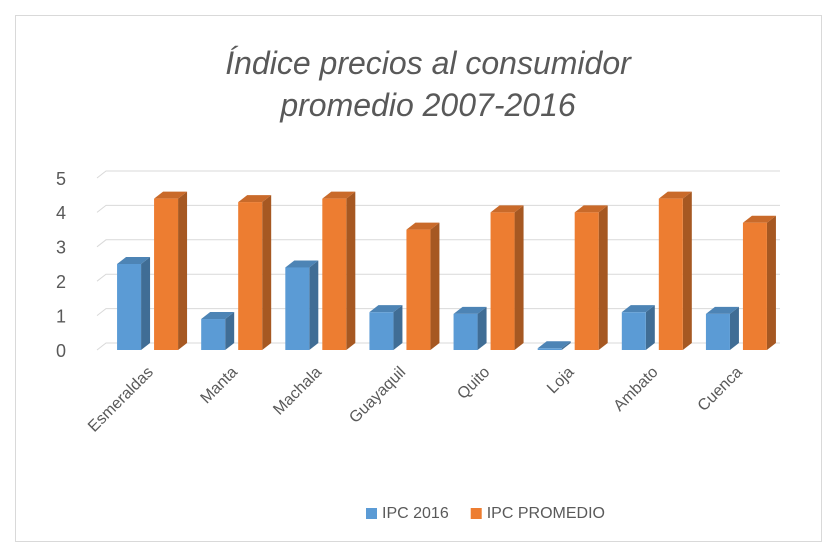 The width and height of the screenshot is (837, 542). Describe the element at coordinates (61, 213) in the screenshot. I see `y-tick-label: 4` at that location.